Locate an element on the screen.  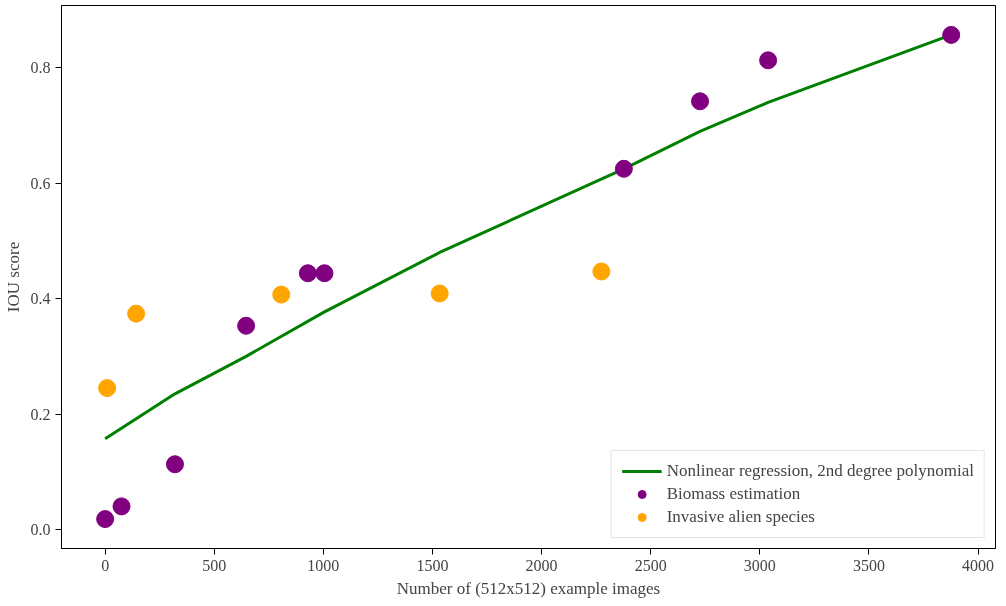
legend-label: Nonlinear regression, 2nd degree polynomial is located at coordinates (820, 471).